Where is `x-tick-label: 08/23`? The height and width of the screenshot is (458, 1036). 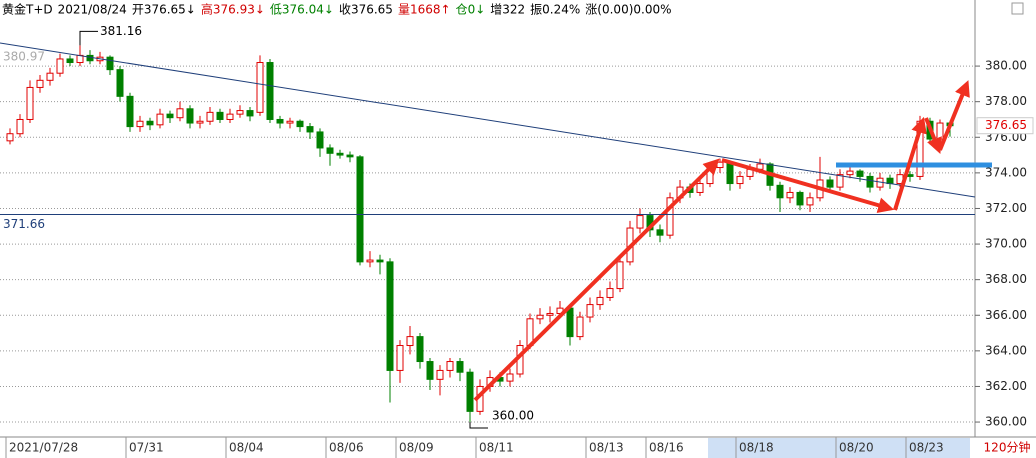 x-tick-label: 08/23 is located at coordinates (926, 448).